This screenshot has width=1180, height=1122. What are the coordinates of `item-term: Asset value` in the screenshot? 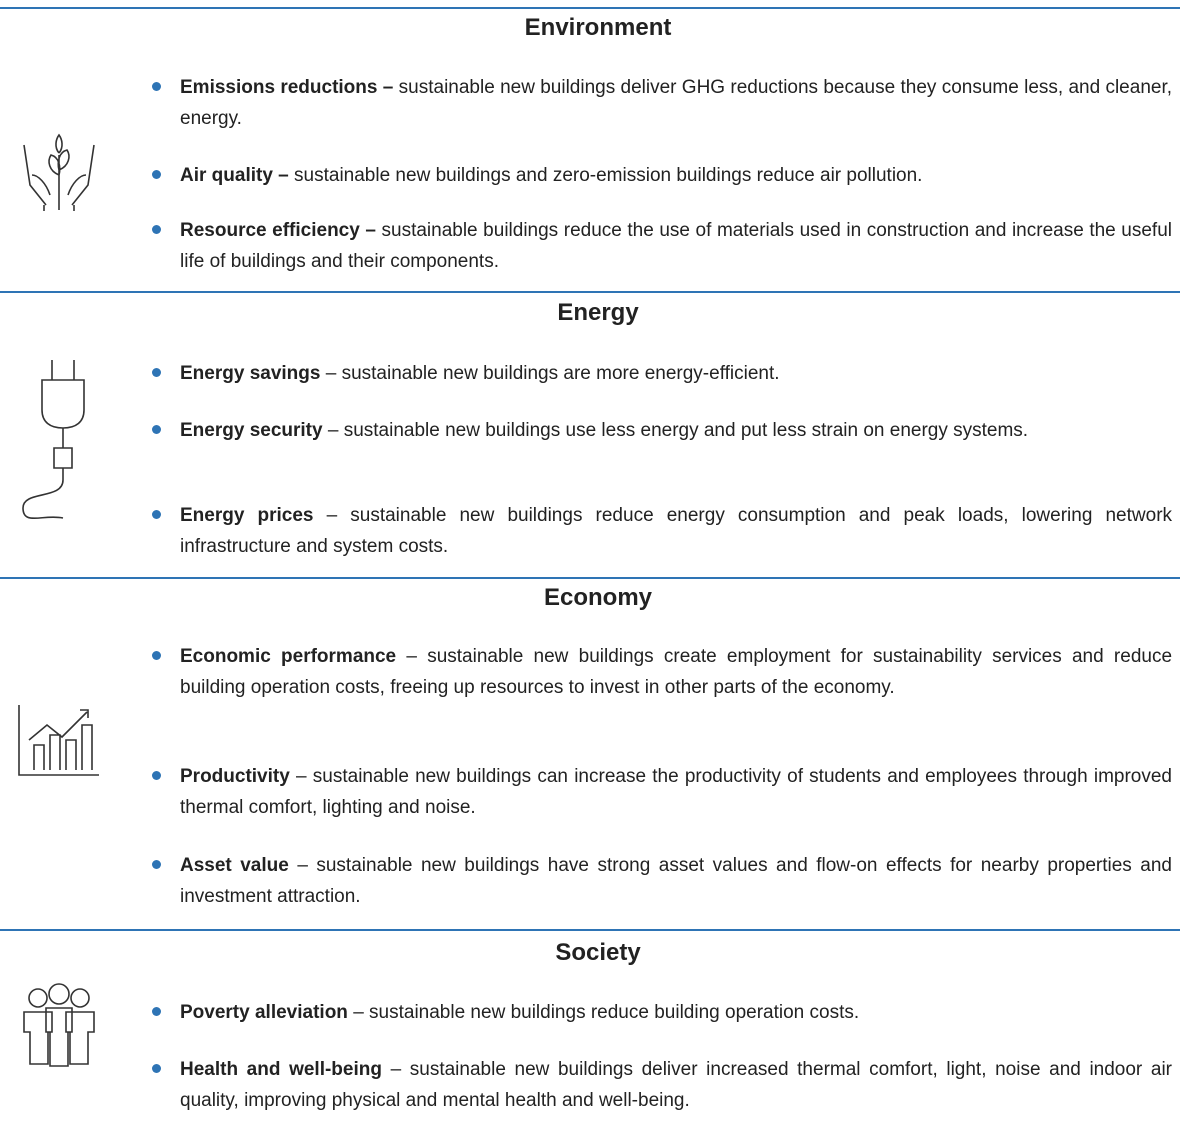 It's located at (234, 865).